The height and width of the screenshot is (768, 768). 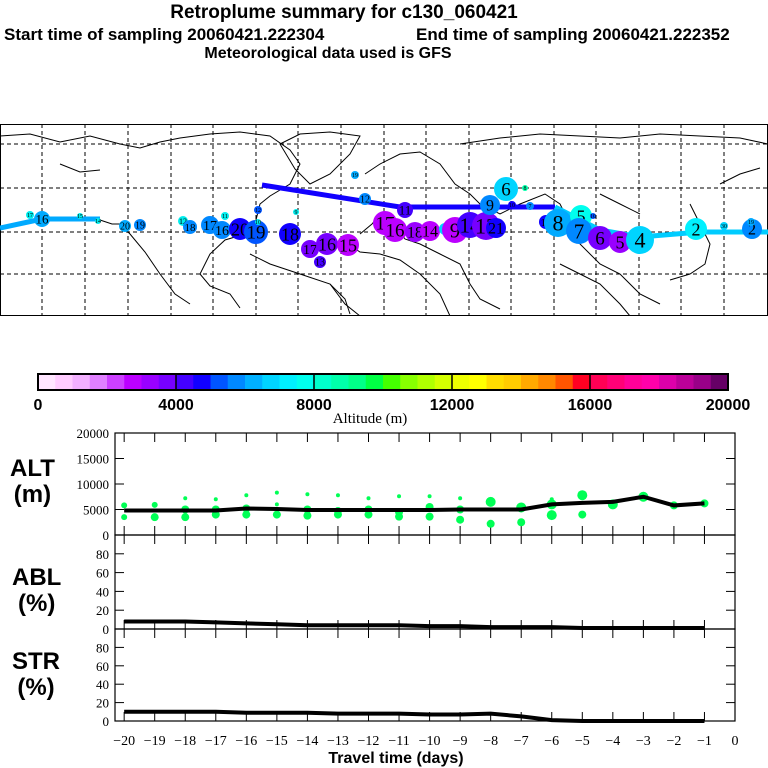 I want to click on trajectory-marker: 6, so click(x=506, y=189).